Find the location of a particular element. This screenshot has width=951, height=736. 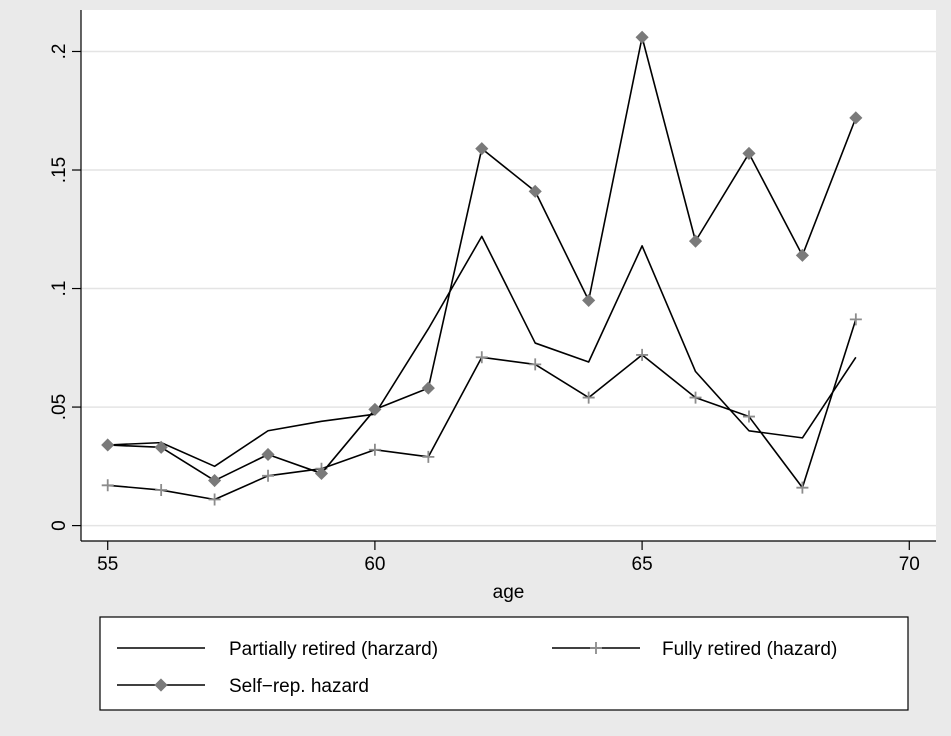

legend-label: Partially retired (harzard) is located at coordinates (333, 649).